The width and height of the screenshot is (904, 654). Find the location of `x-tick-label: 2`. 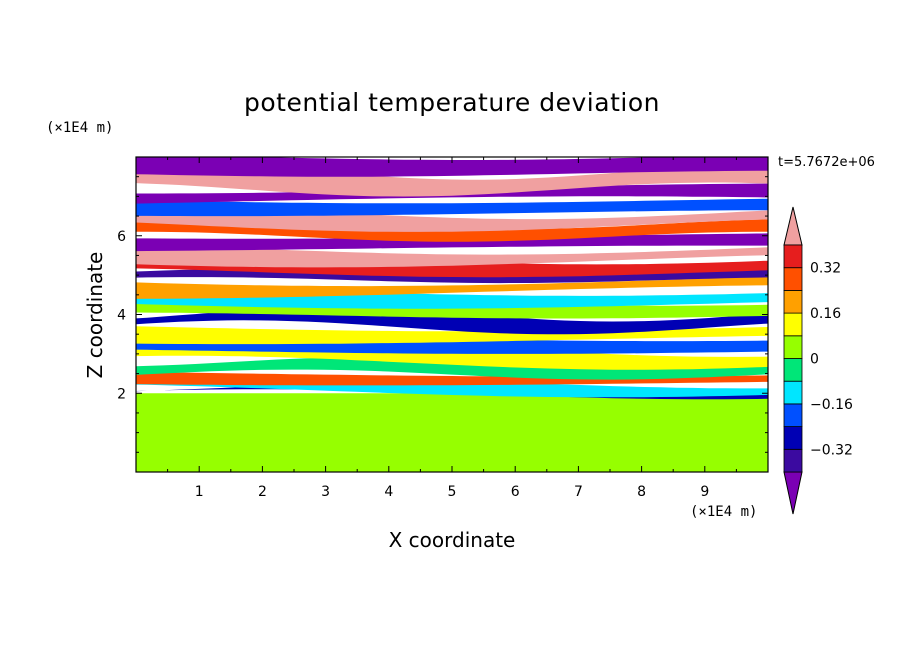

x-tick-label: 2 is located at coordinates (262, 492).